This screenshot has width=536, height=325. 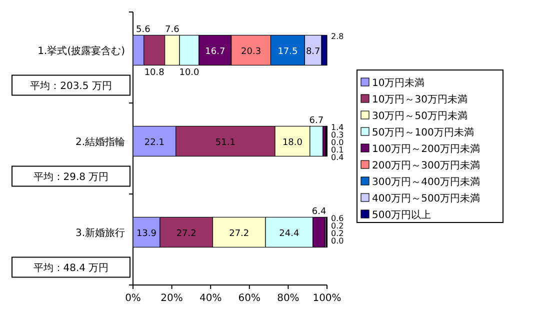 What do you see at coordinates (423, 132) in the screenshot?
I see `legend-label: 50万円～100万円未満` at bounding box center [423, 132].